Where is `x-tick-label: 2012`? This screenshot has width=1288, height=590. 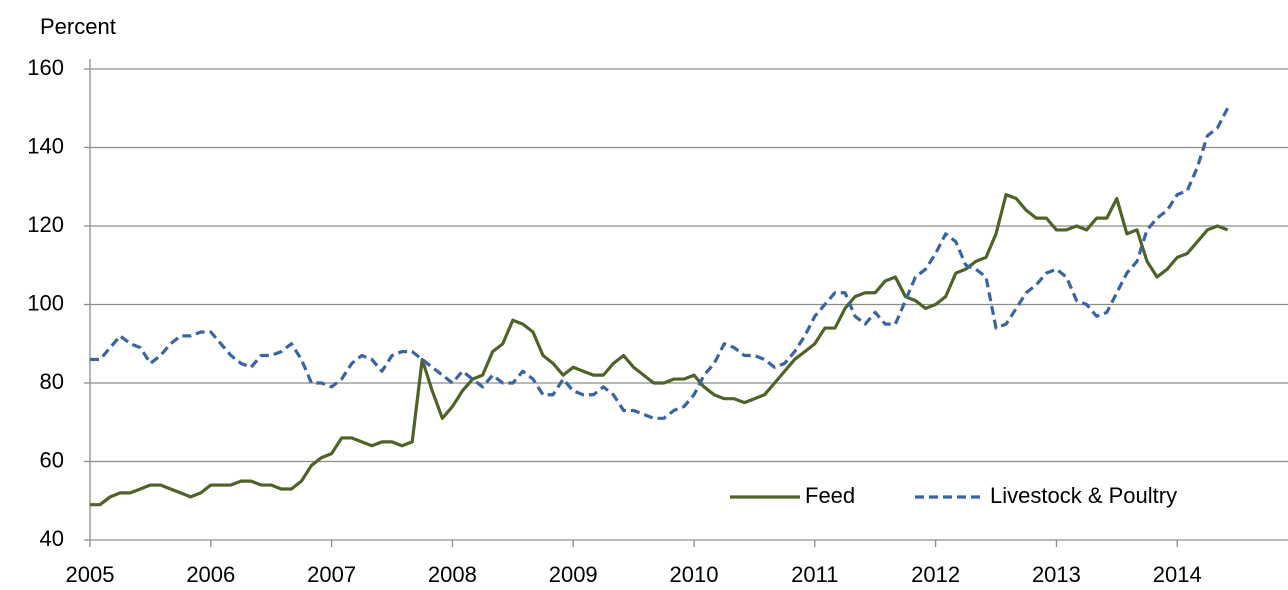
x-tick-label: 2012 is located at coordinates (935, 574).